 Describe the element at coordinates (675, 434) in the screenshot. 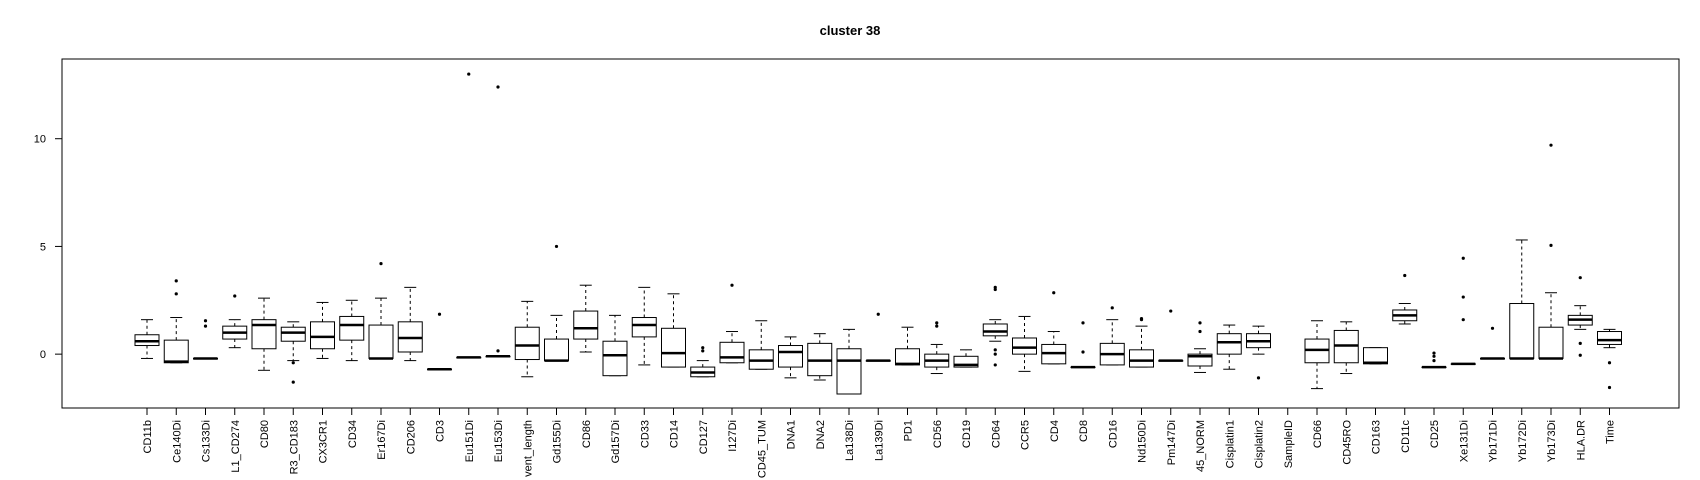

I see `x-tick-label: CD14` at that location.